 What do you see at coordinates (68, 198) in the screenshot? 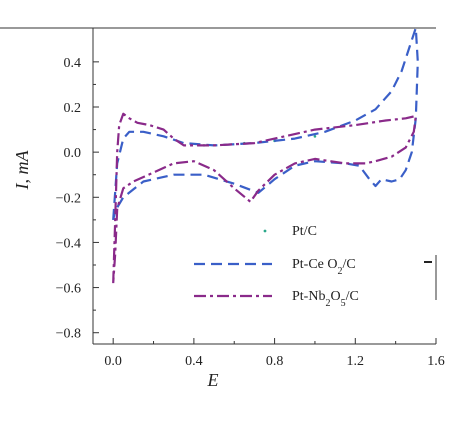
I see `y-tick-label: −0.2` at bounding box center [68, 198].